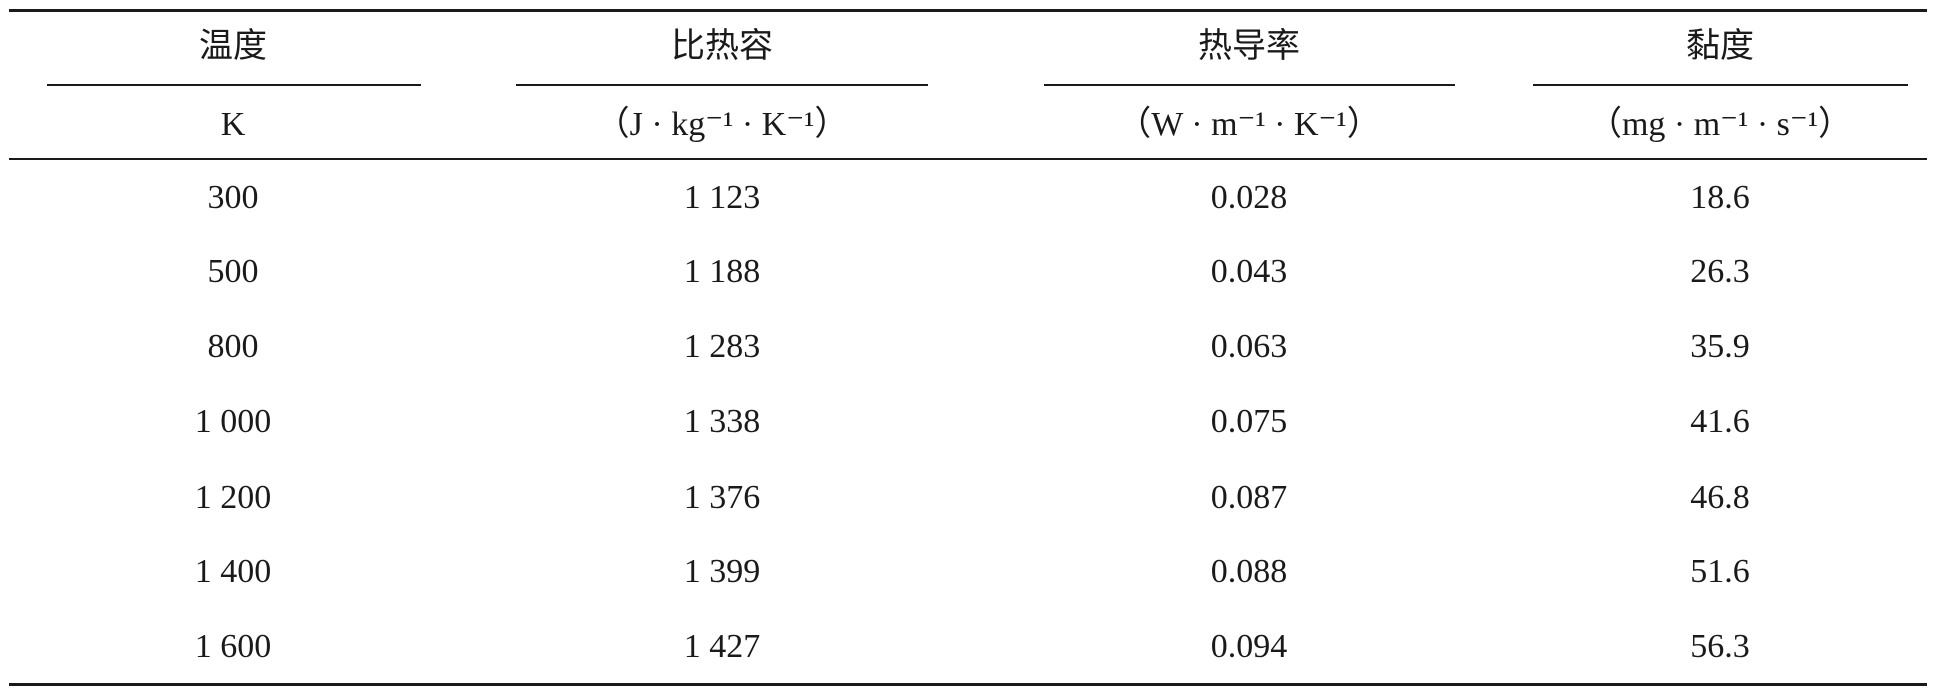 Image resolution: width=1937 pixels, height=697 pixels. Describe the element at coordinates (1249, 124) in the screenshot. I see `column-unit: （W · m⁻¹ · K⁻¹）` at that location.